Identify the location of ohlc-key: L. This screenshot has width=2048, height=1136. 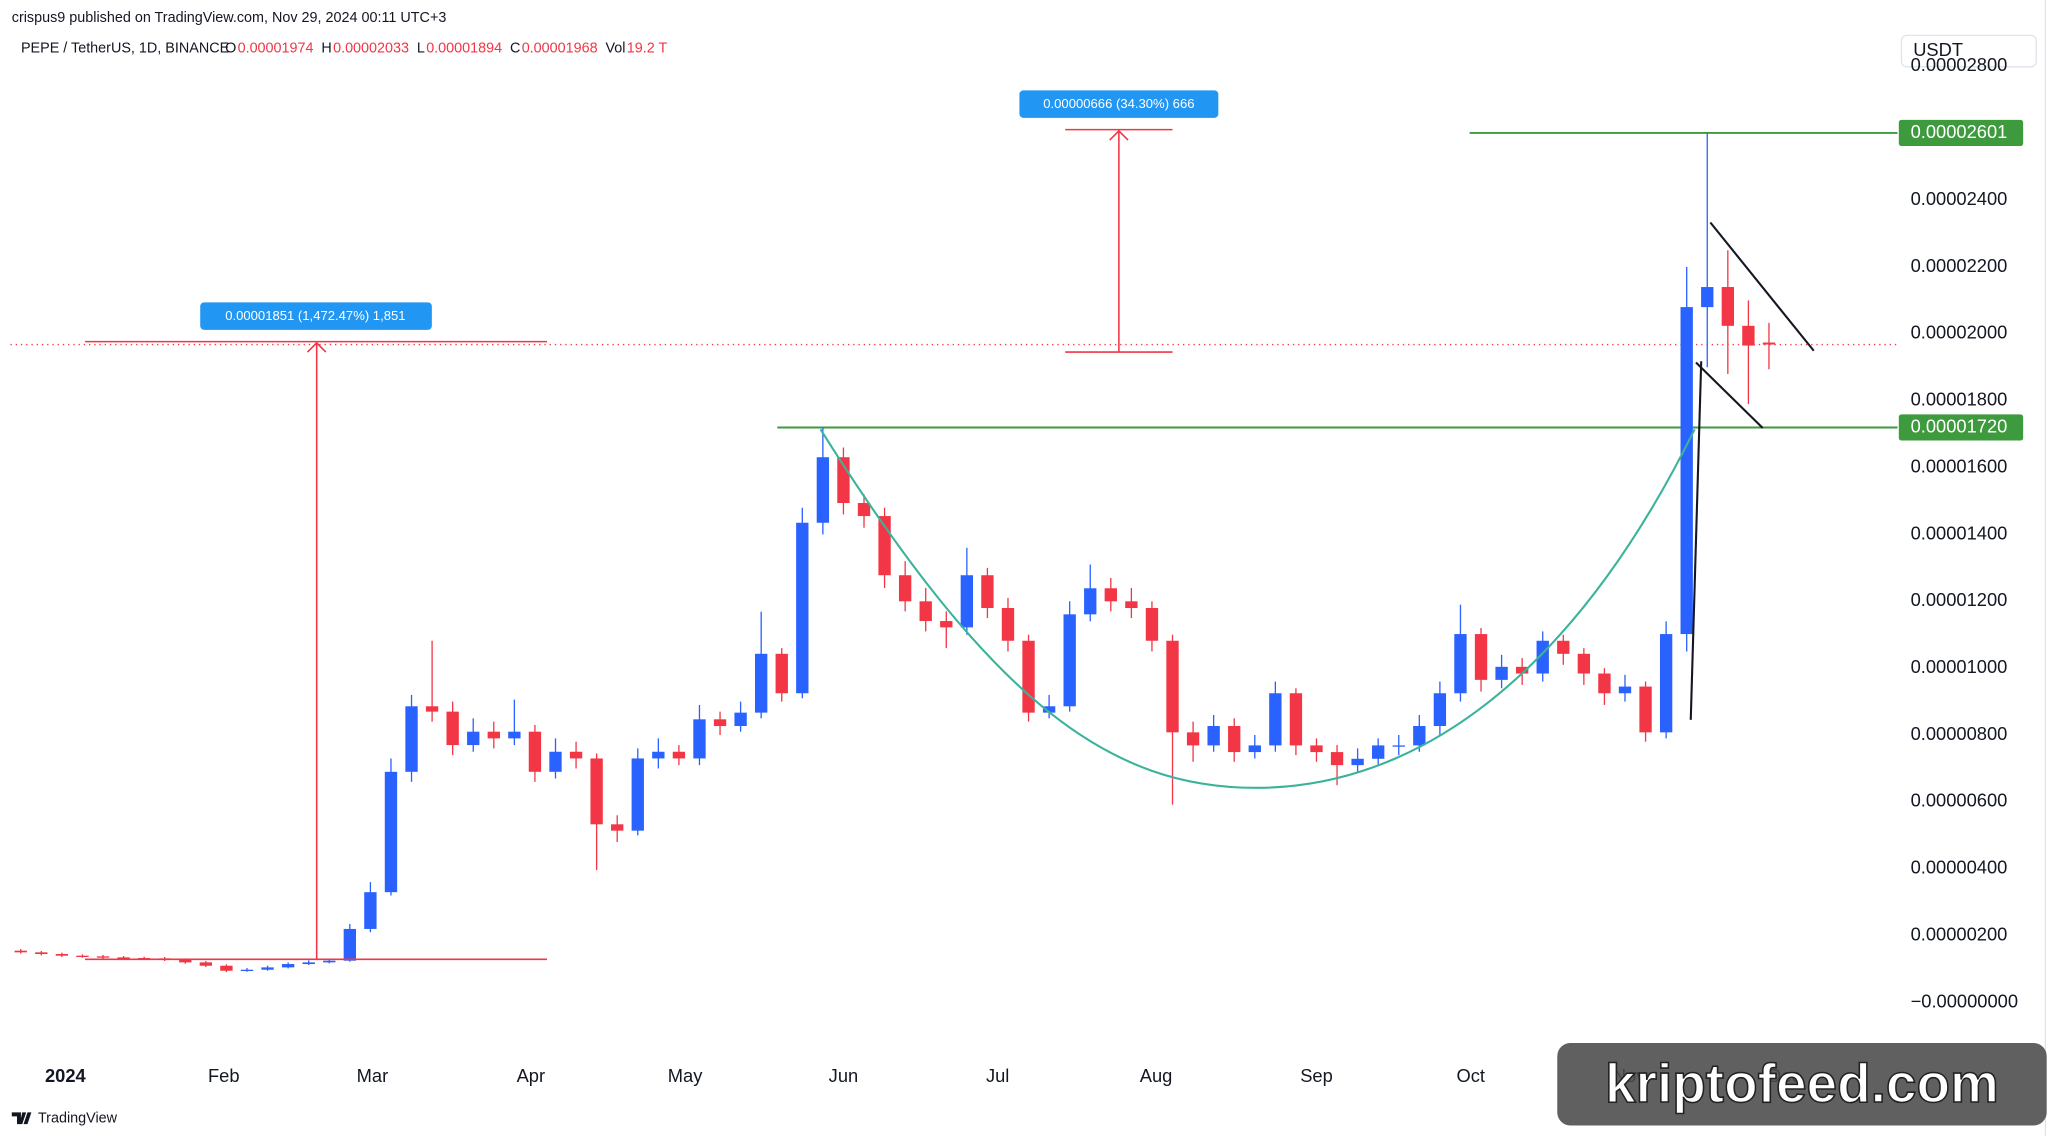
(421, 48).